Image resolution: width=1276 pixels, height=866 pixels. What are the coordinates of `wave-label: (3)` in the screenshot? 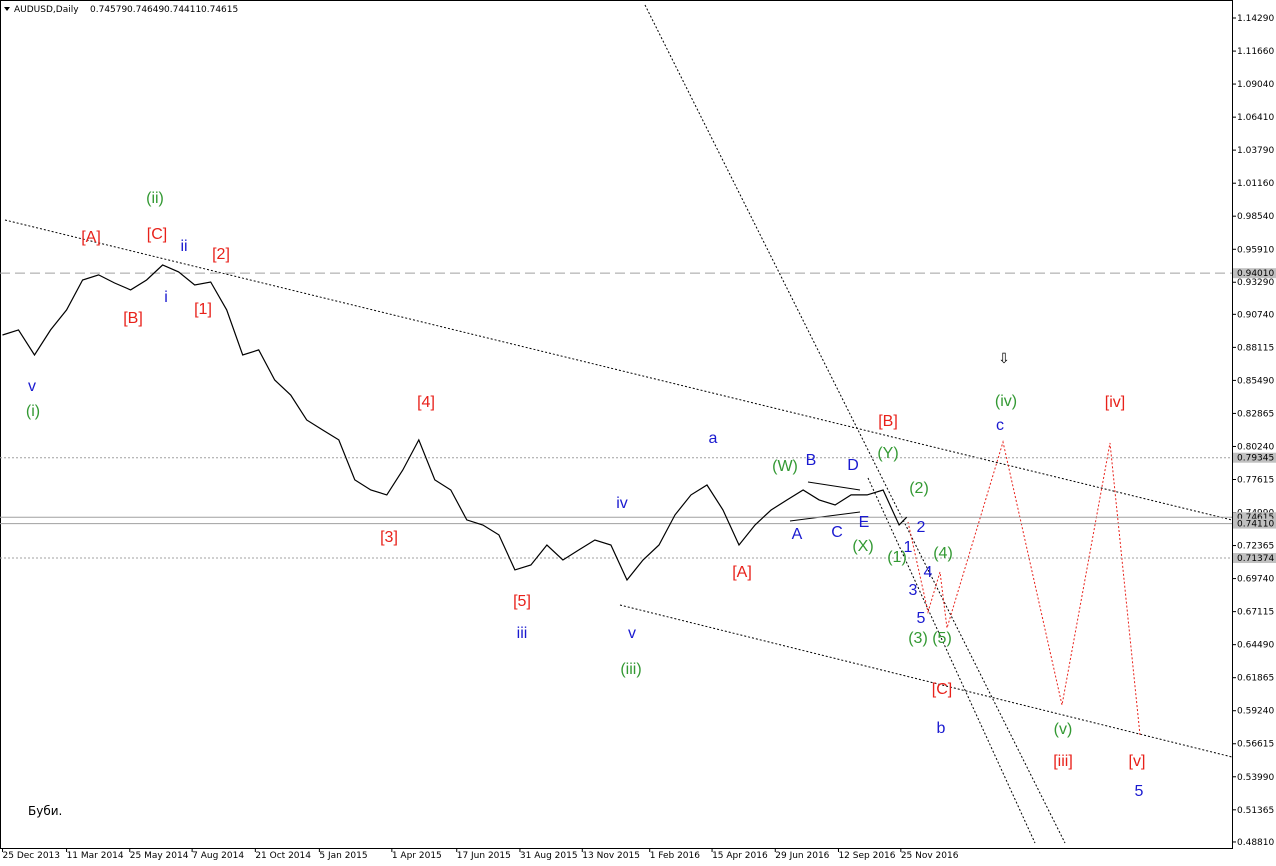 It's located at (918, 638).